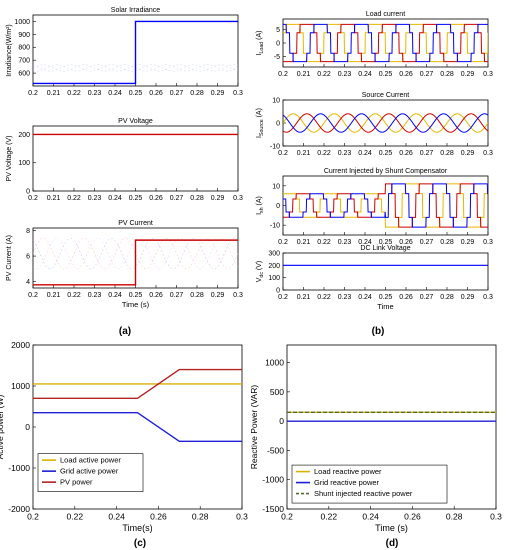 The height and width of the screenshot is (550, 507). What do you see at coordinates (135, 262) in the screenshot?
I see `pv-current-line` at bounding box center [135, 262].